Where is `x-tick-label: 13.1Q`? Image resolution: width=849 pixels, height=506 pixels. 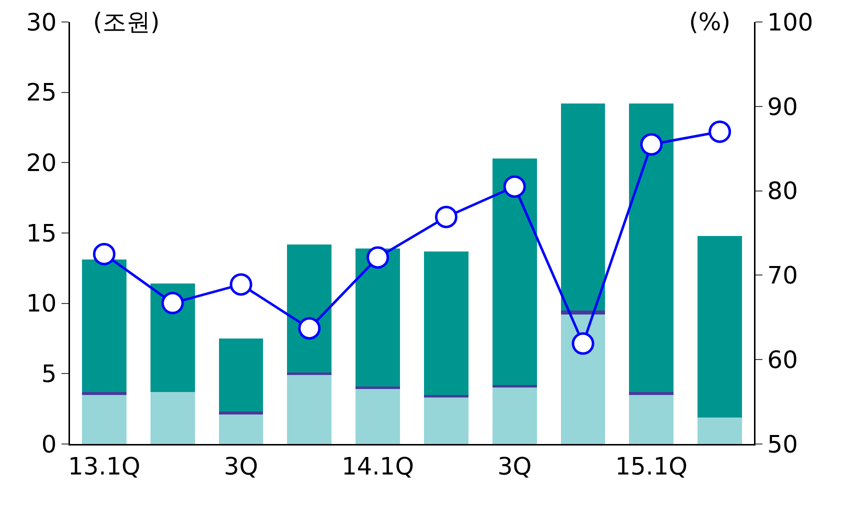
x-tick-label: 13.1Q is located at coordinates (104, 466).